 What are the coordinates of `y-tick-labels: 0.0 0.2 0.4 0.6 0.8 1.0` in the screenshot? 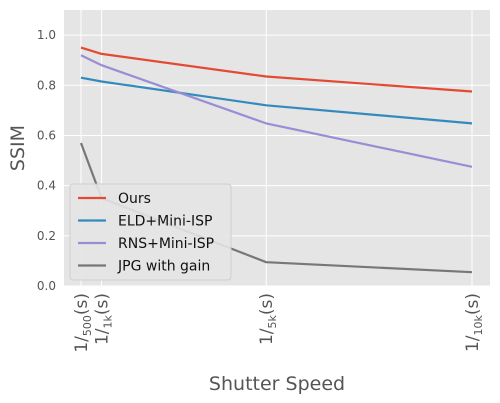 It's located at (46, 160).